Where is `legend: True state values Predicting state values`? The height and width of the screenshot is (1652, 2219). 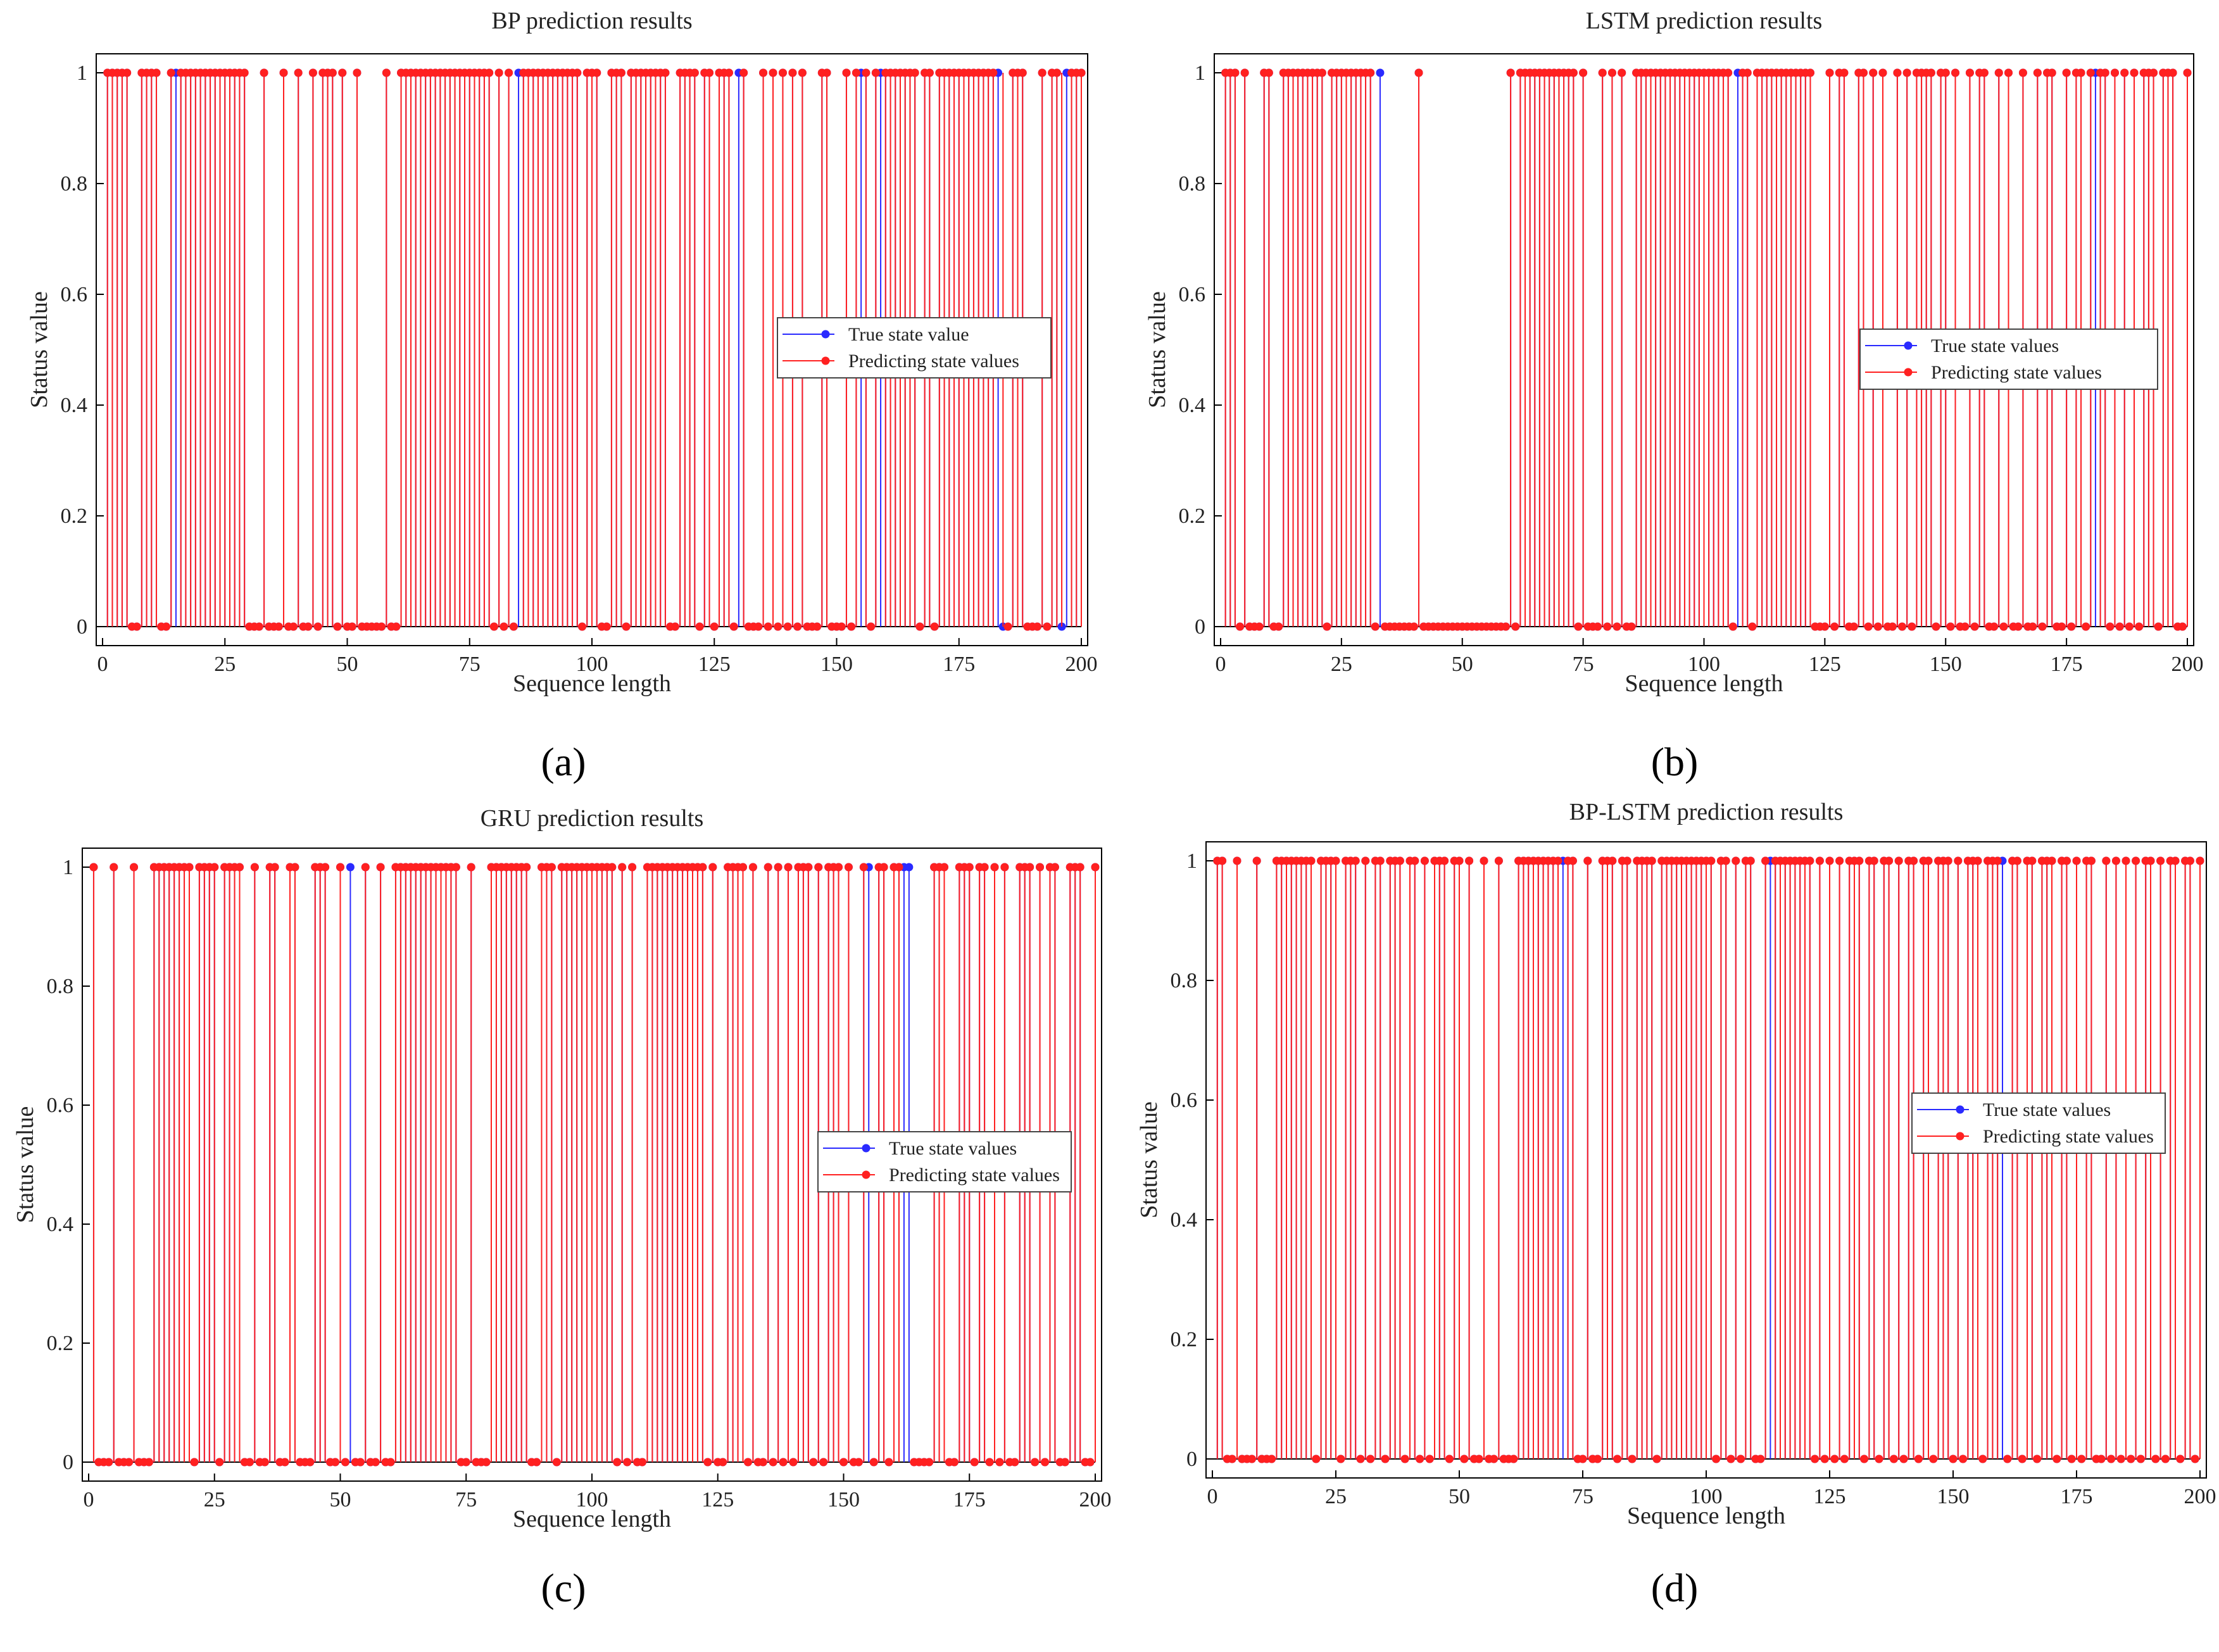
legend: True state values Predicting state values is located at coordinates (944, 1161).